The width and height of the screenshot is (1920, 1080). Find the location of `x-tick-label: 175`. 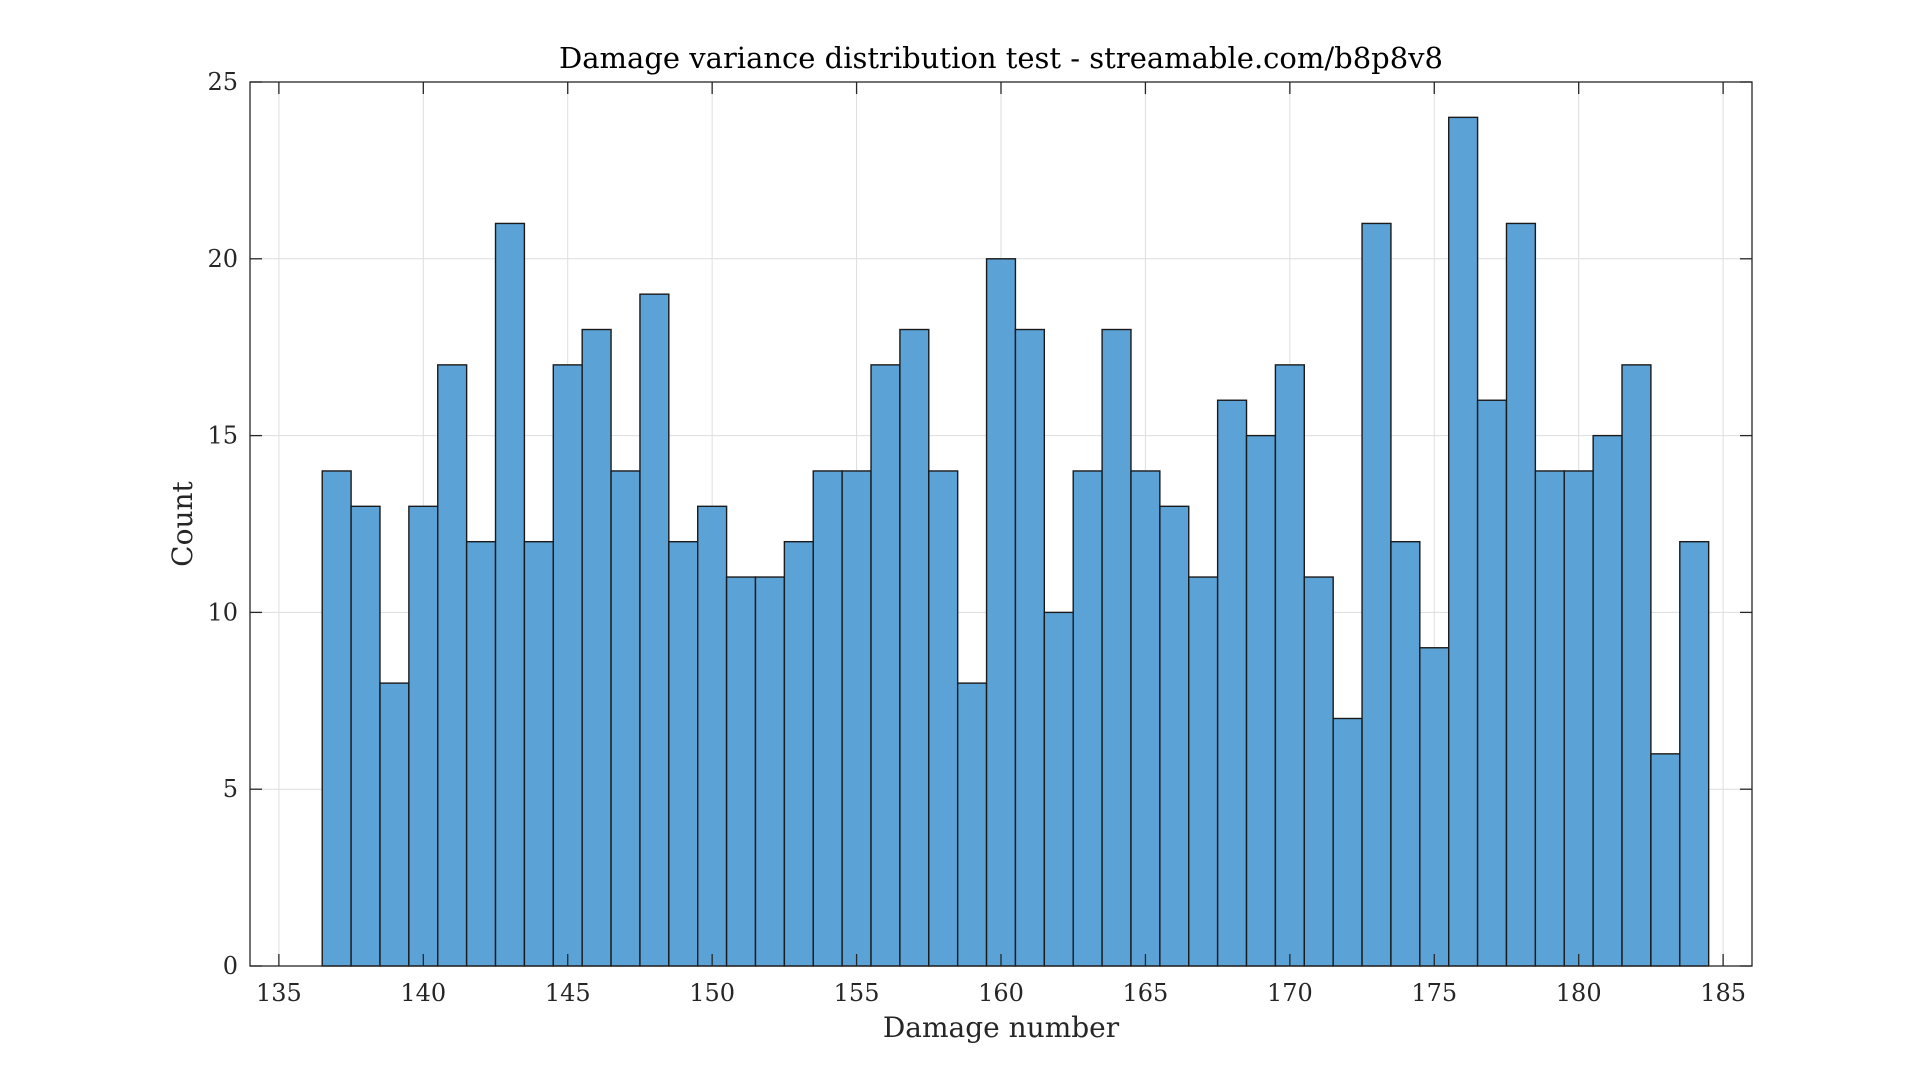

x-tick-label: 175 is located at coordinates (1434, 993).